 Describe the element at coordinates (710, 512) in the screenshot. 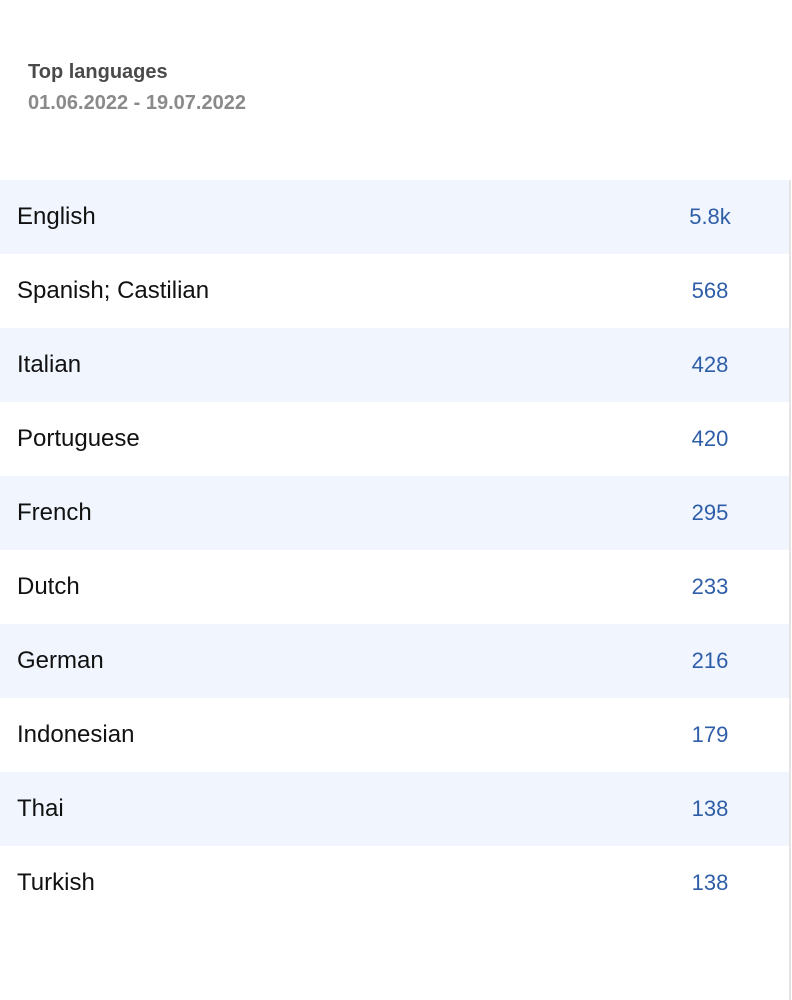

I see `language-count: 295` at that location.